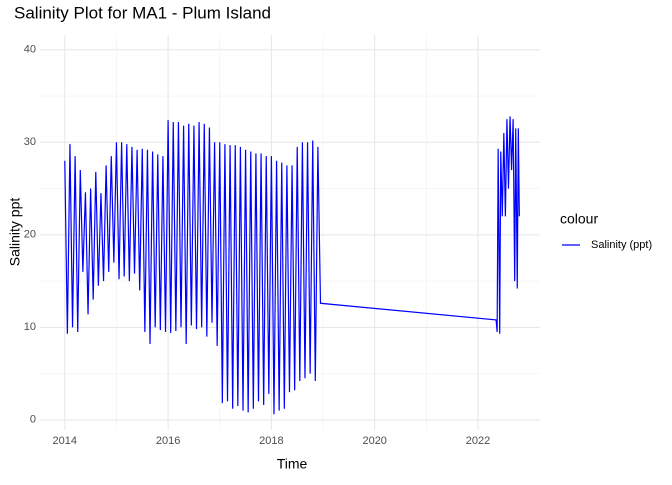 The image size is (672, 485). I want to click on x-tick-label: 2016, so click(168, 441).